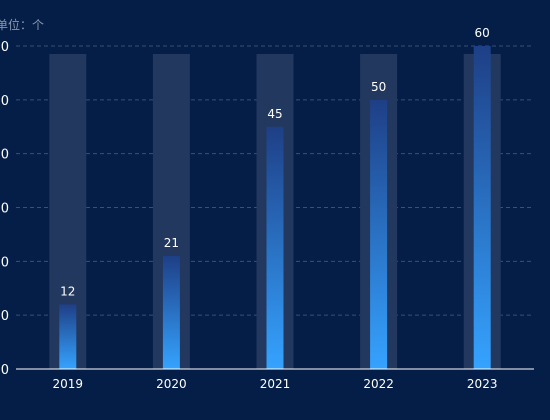 This screenshot has height=420, width=550. Describe the element at coordinates (482, 33) in the screenshot. I see `data-label: 60` at that location.